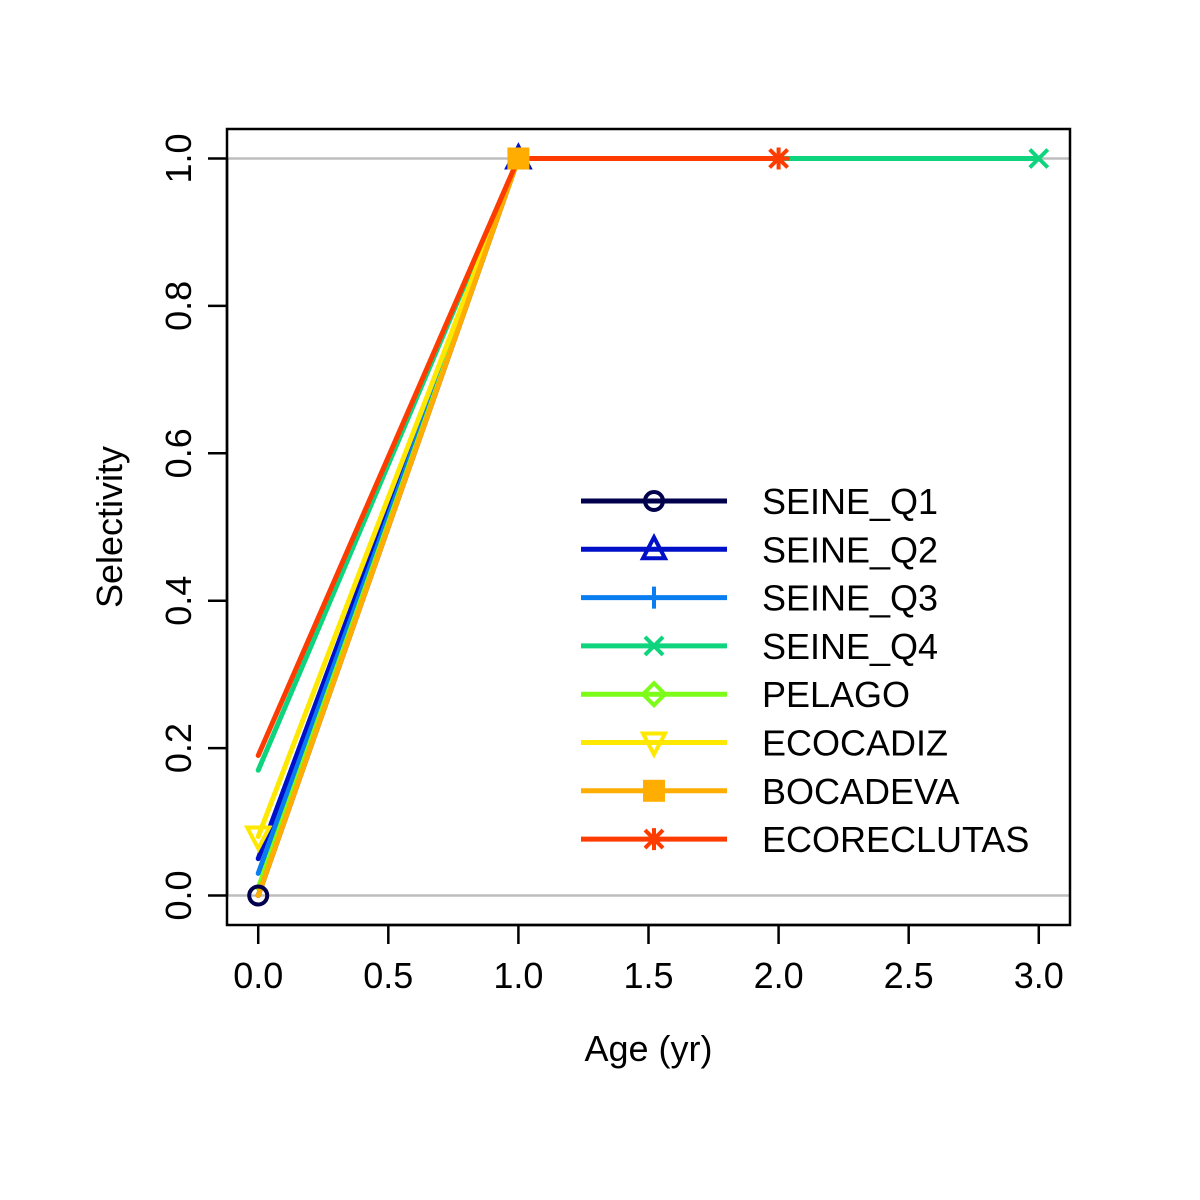 This screenshot has height=1200, width=1200. I want to click on x-tick-label: 1.5, so click(648, 975).